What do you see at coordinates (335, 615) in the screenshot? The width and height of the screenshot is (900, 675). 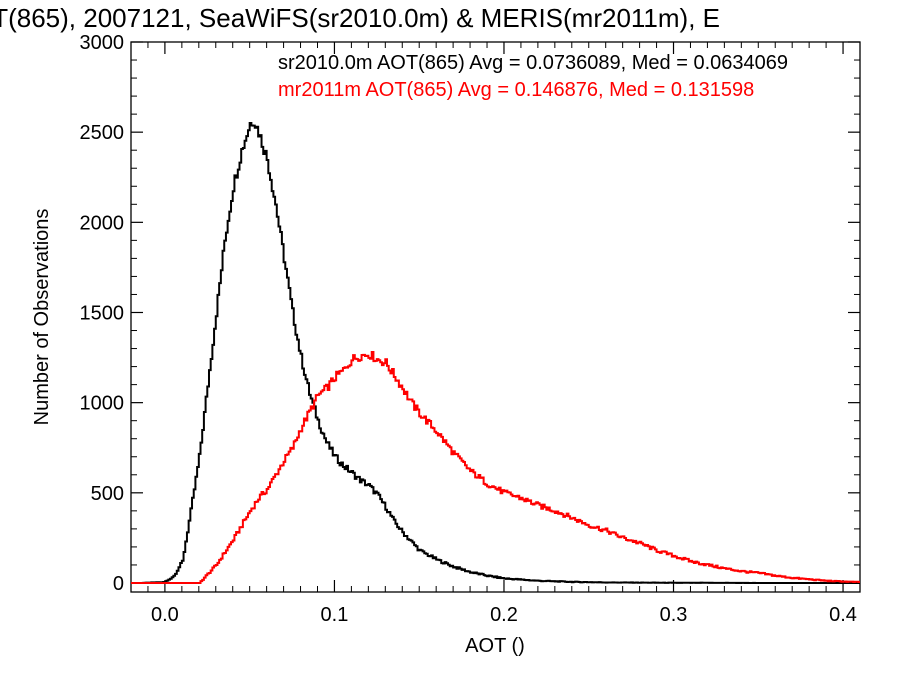 I see `x-tick-label: 0.1` at bounding box center [335, 615].